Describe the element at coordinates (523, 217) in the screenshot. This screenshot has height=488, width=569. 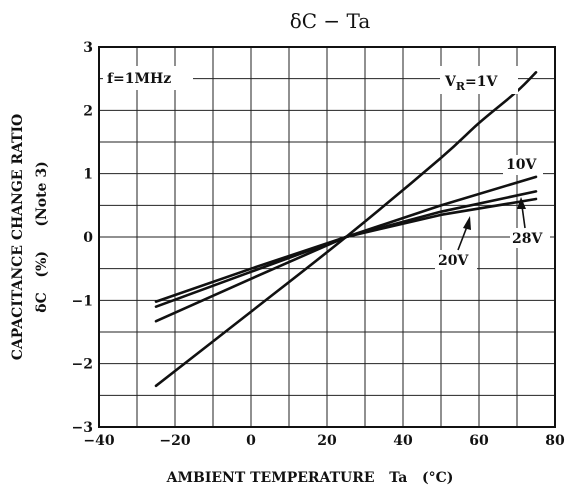
I see `arrow-28v-shaft` at that location.